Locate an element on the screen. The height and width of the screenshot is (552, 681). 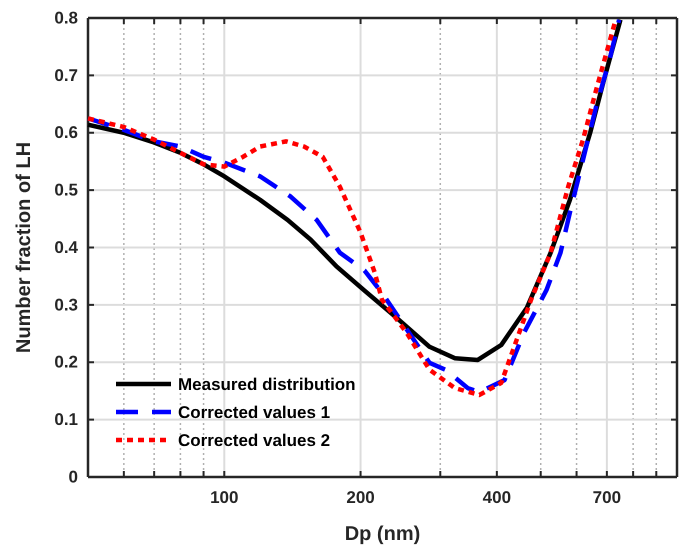
x-axis-title: Dp (nm) is located at coordinates (382, 534).